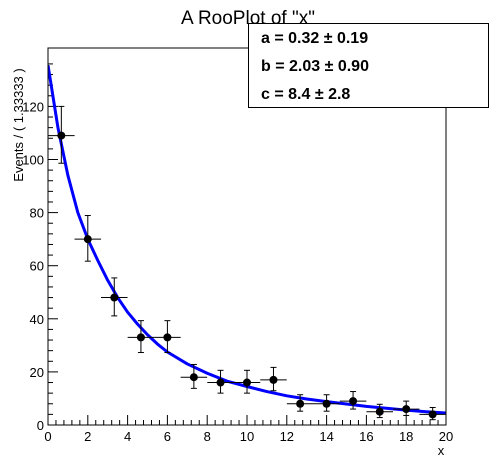 This screenshot has height=472, width=496. Describe the element at coordinates (303, 38) in the screenshot. I see `stat-value: 0.32` at that location.